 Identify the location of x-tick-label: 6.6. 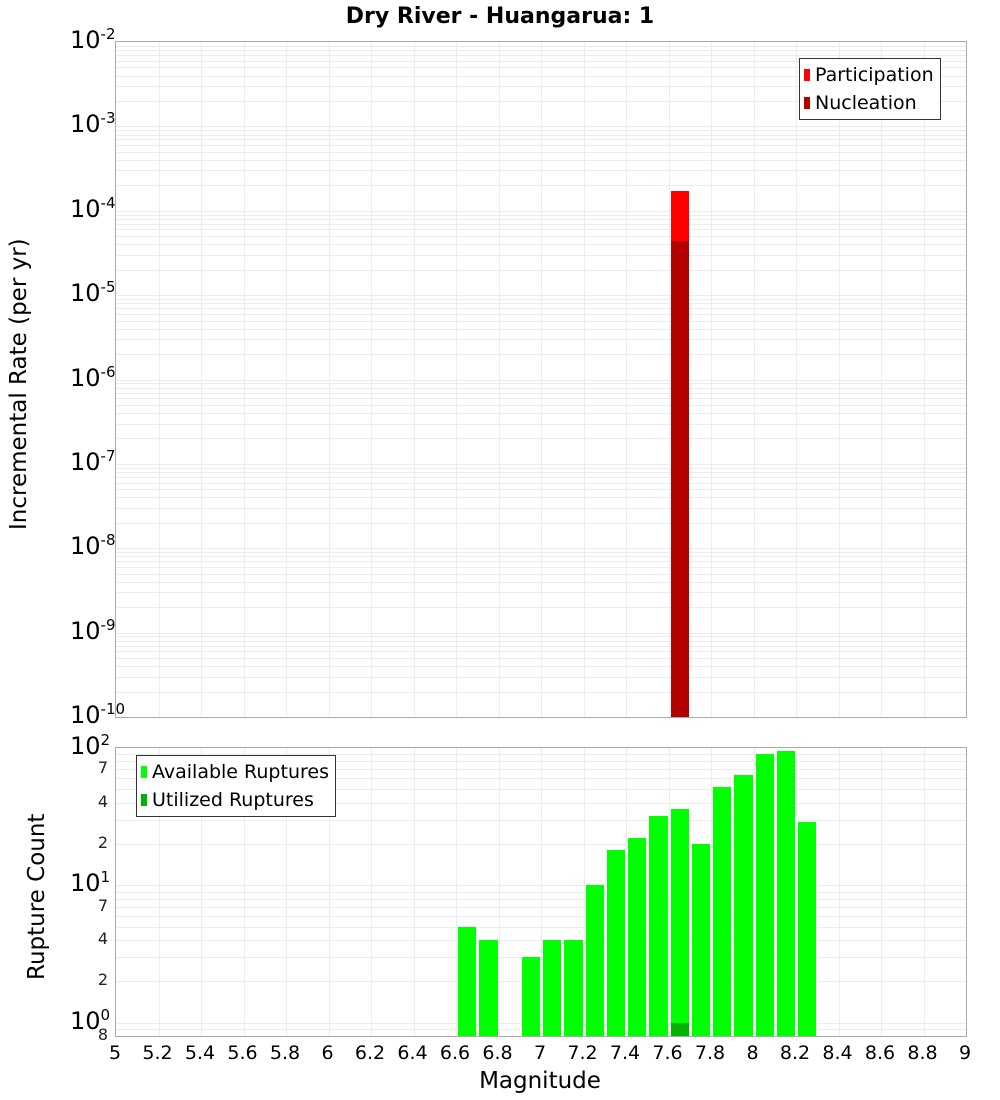
(455, 1053).